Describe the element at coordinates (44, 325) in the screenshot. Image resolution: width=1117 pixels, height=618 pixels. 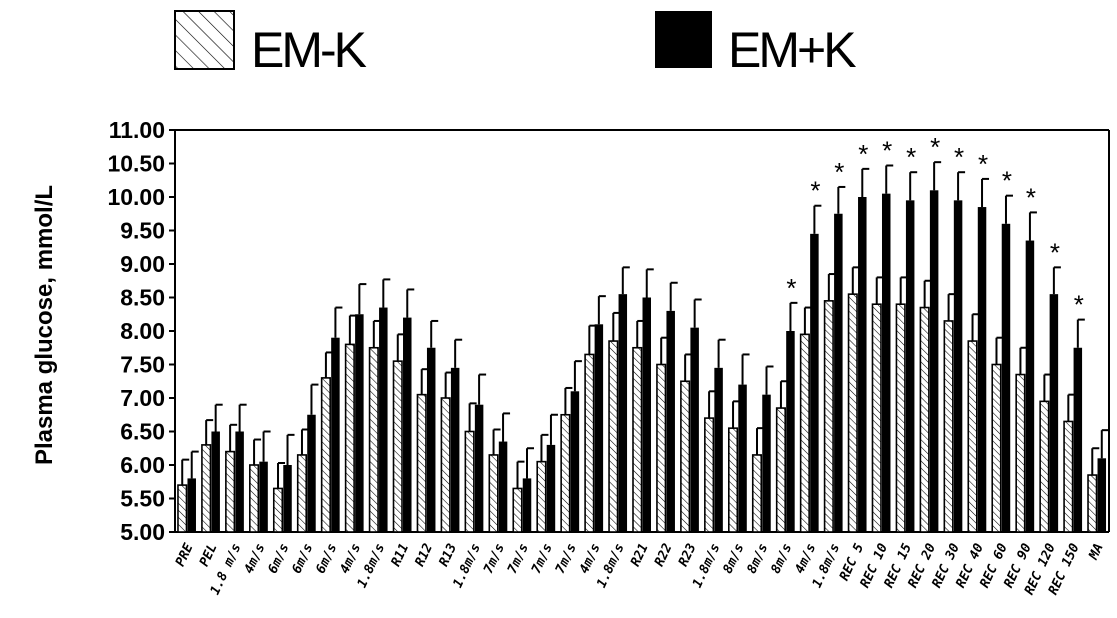
I see `y-axis-title: Plasma glucose, mmol/L` at that location.